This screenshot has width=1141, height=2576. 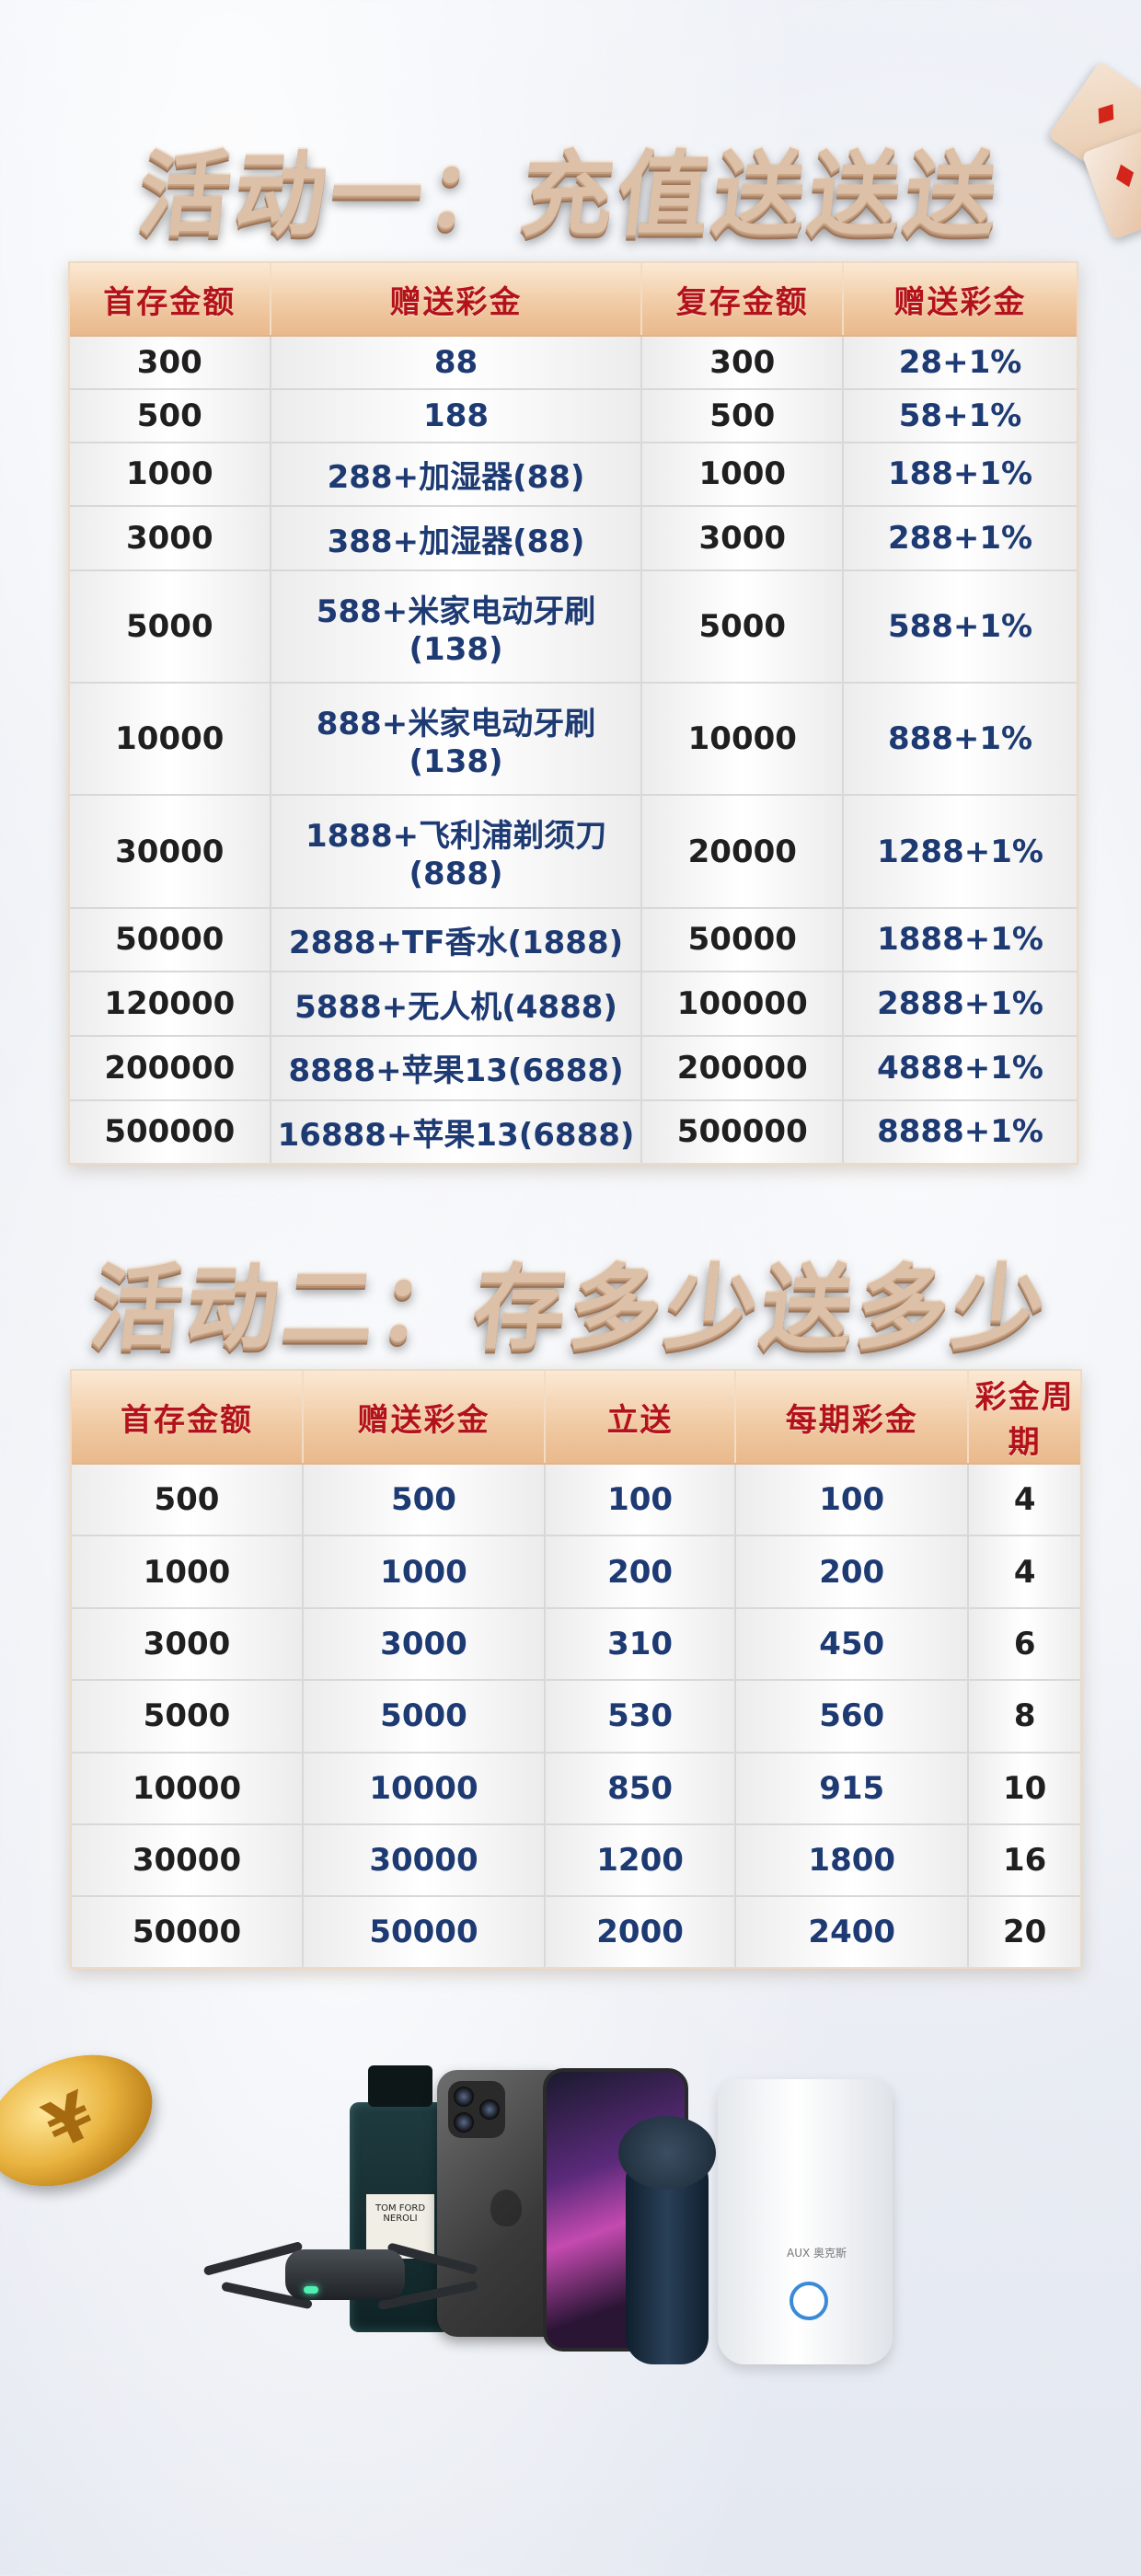 What do you see at coordinates (170, 1004) in the screenshot?
I see `cell-first-deposit: 120000` at bounding box center [170, 1004].